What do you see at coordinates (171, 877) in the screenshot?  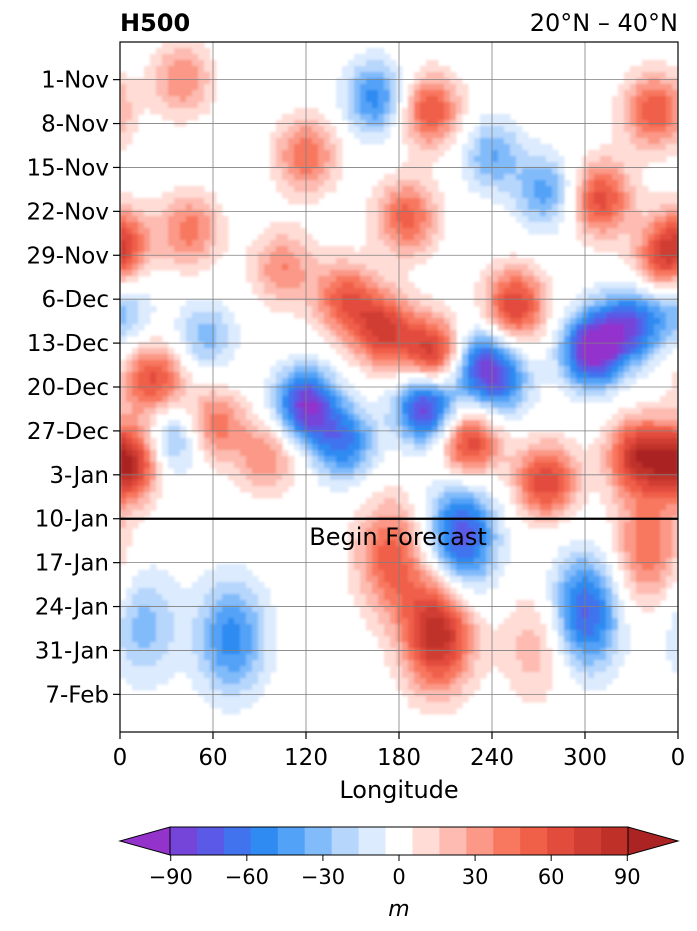 I see `colorbar-tick-label: −90` at bounding box center [171, 877].